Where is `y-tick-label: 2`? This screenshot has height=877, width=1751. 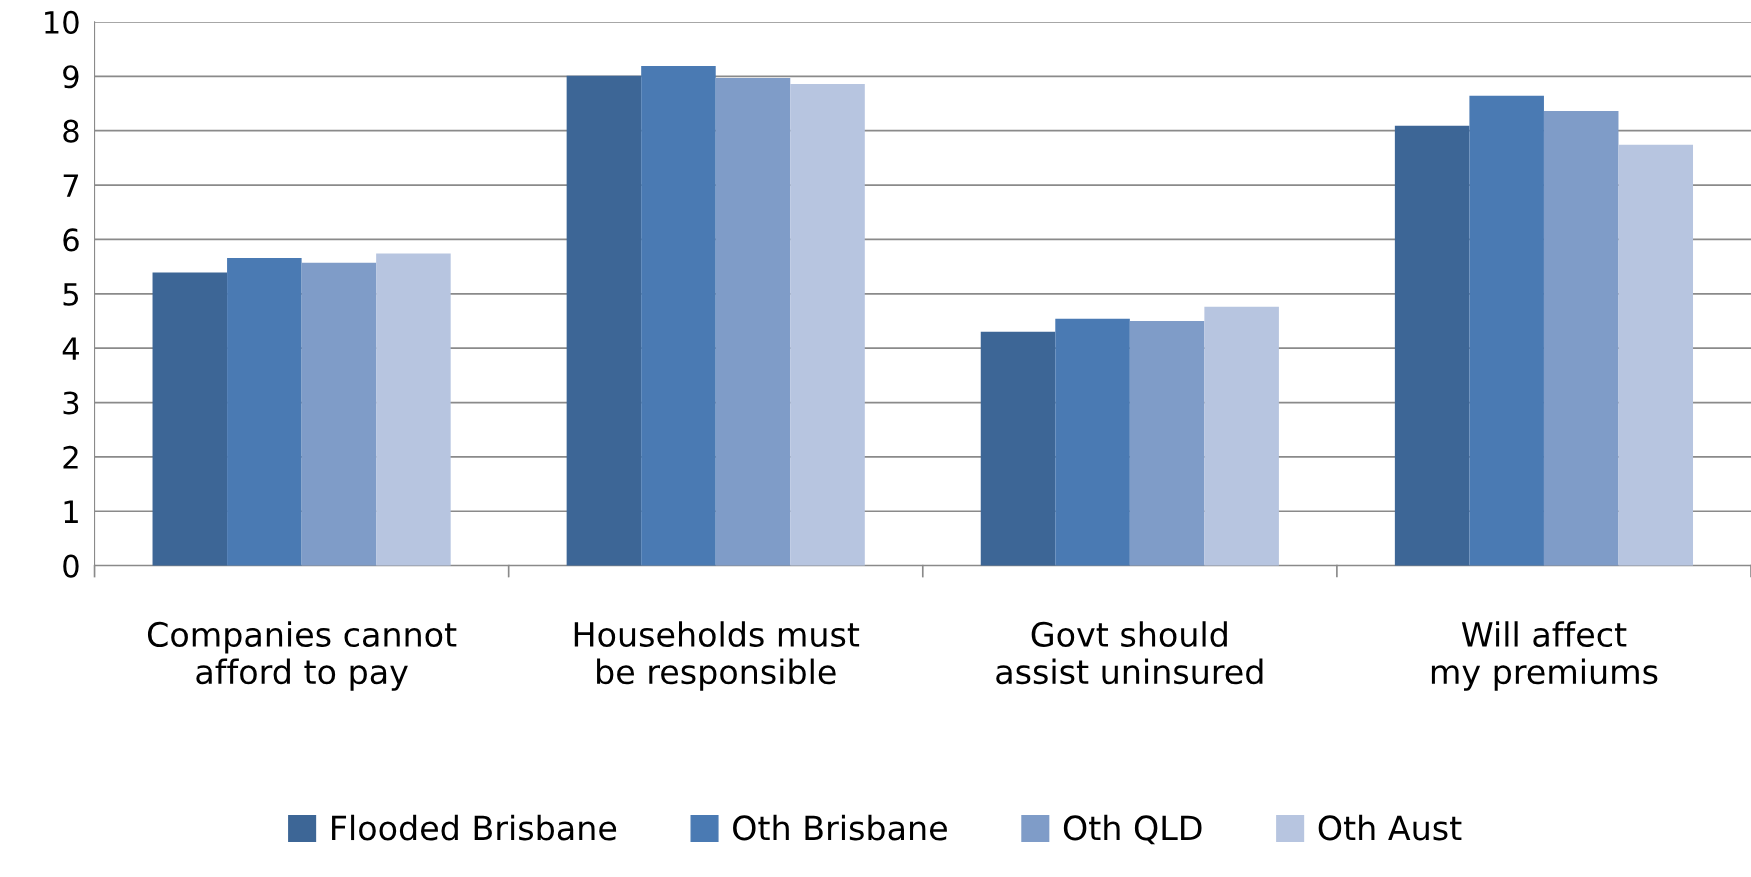
y-tick-label: 2 is located at coordinates (70, 457).